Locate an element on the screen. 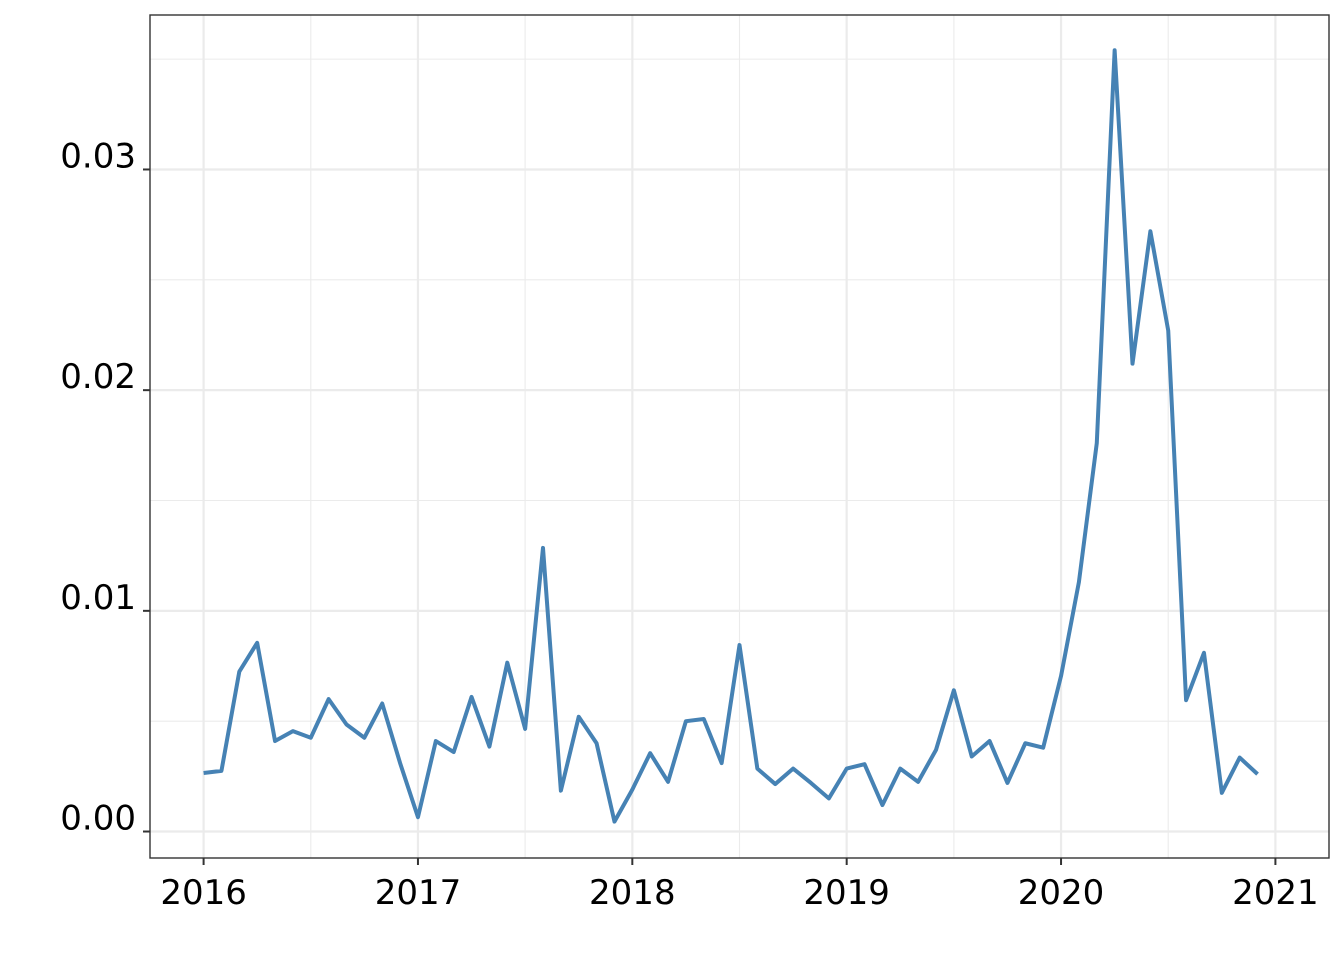  x-tick-label: 2018 is located at coordinates (632, 893).